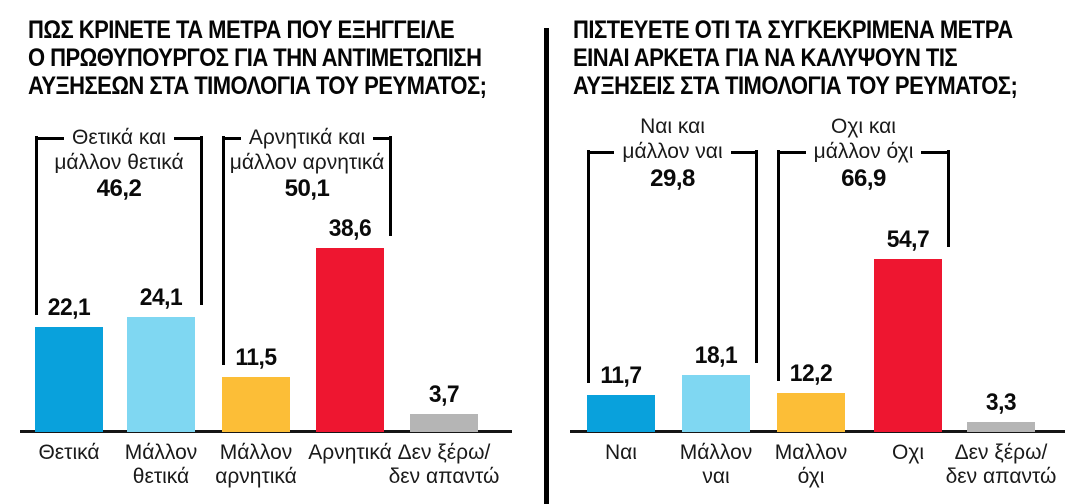 The image size is (1085, 504). I want to click on bracket-label-line: μάλλον ναι, so click(672, 151).